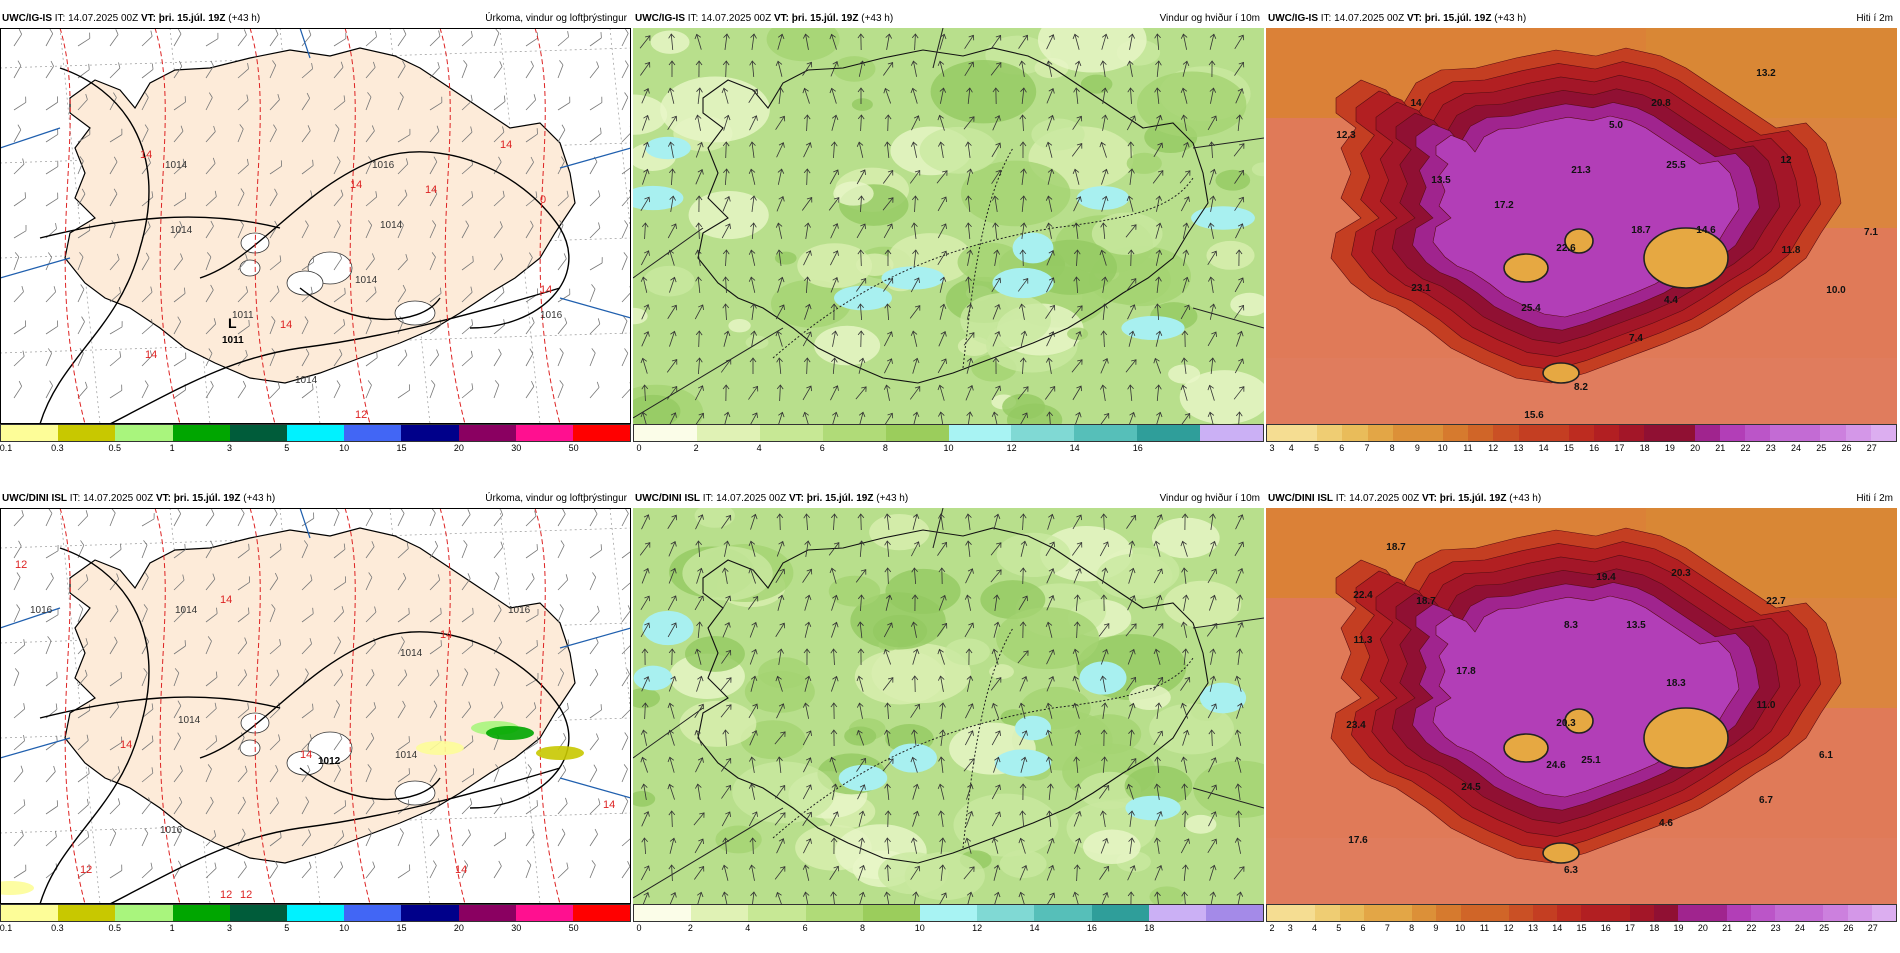 The height and width of the screenshot is (953, 1900). I want to click on legend-tick-label: 15, so click(1569, 448).